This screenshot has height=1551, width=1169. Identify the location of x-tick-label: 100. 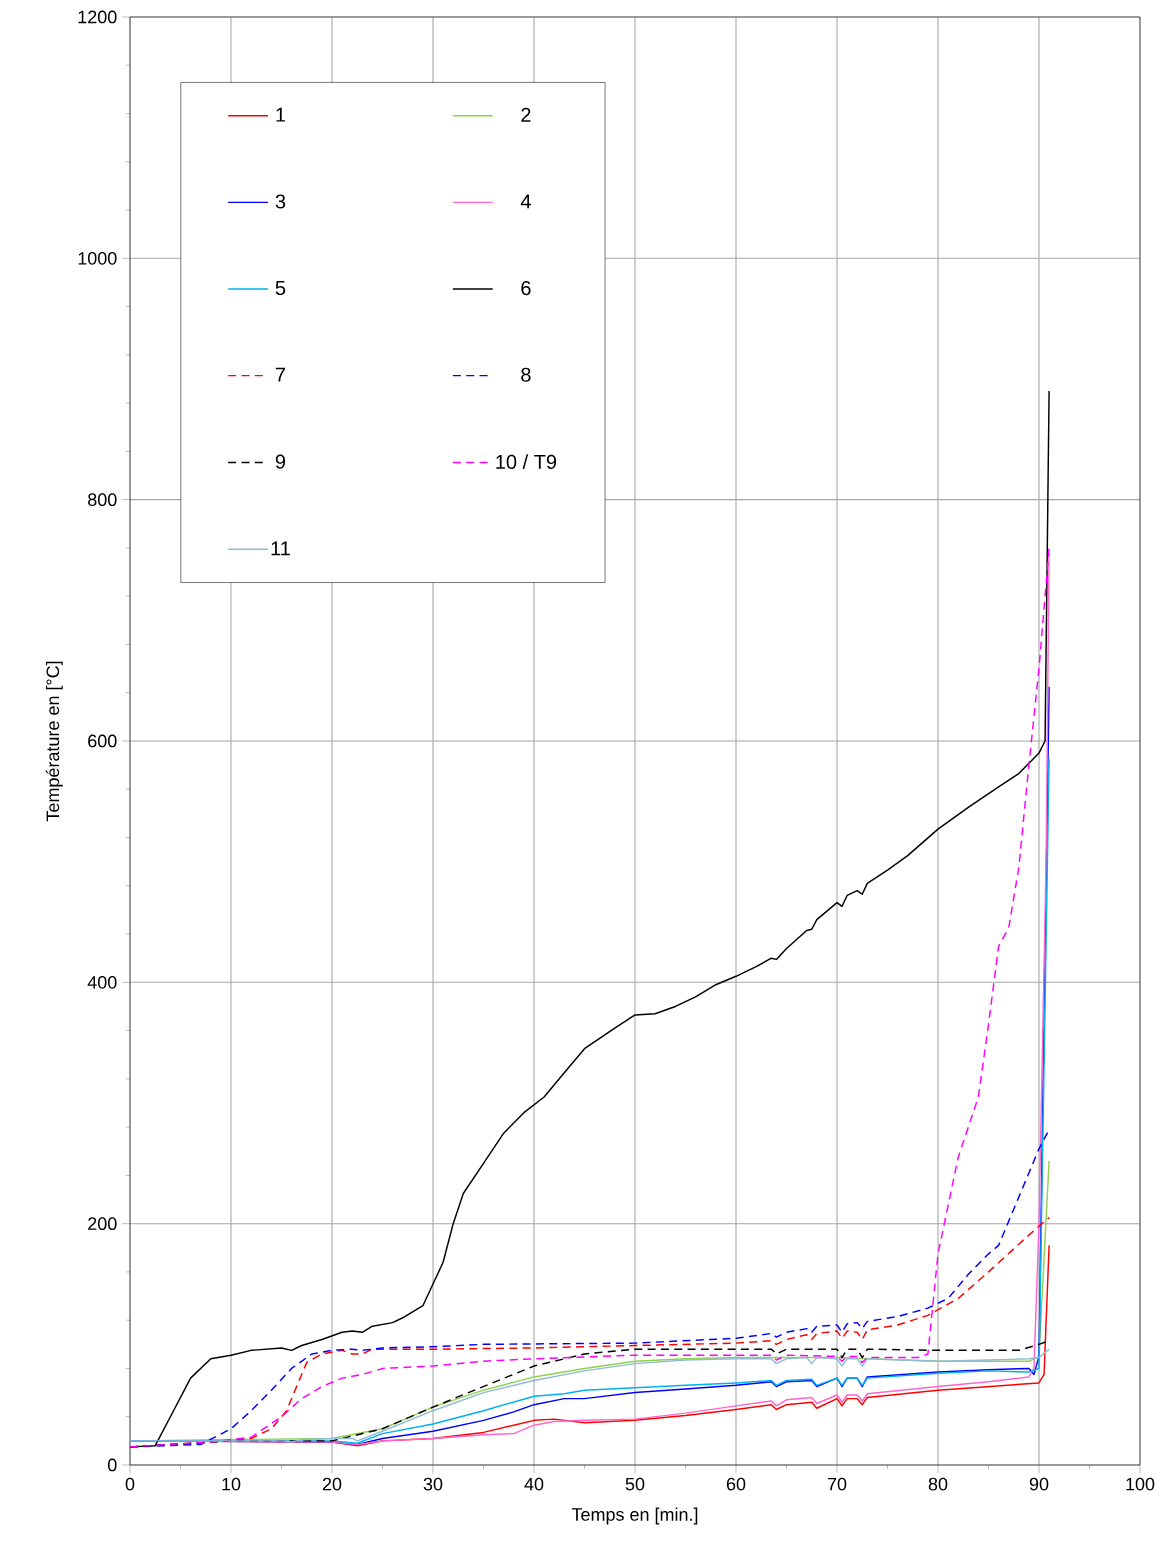
(1140, 1484).